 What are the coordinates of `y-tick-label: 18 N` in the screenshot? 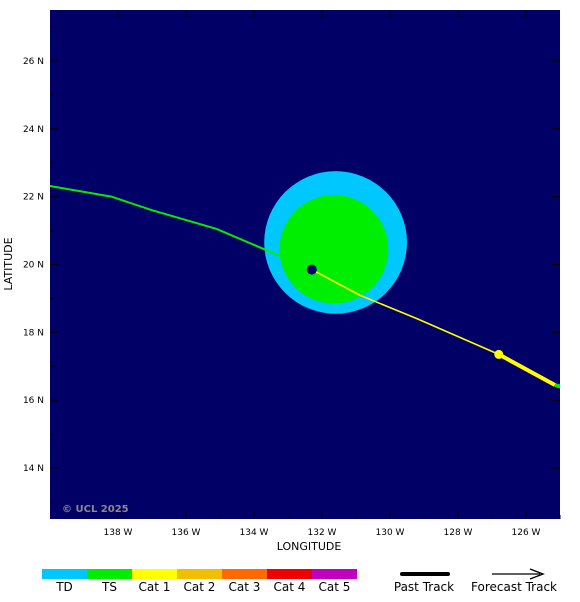 It's located at (33, 333).